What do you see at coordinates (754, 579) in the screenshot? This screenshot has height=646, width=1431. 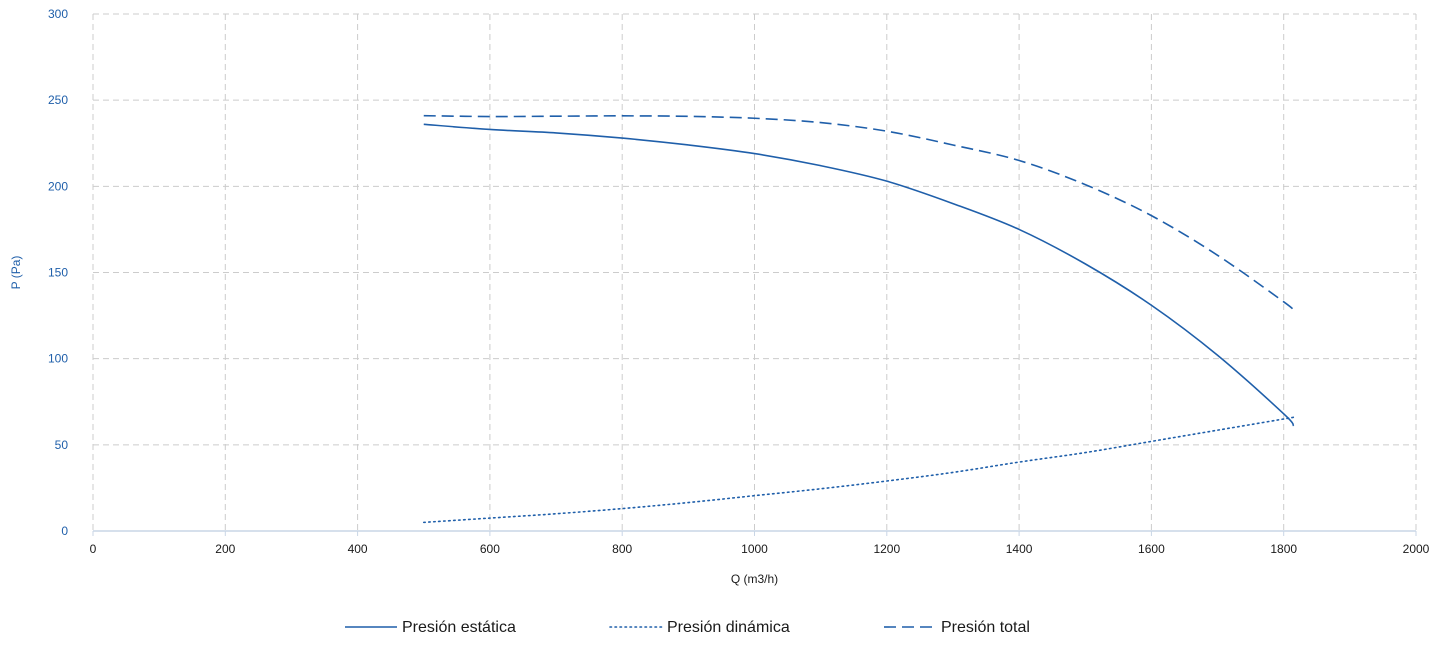 I see `x-axis-title: Q (m3/h)` at bounding box center [754, 579].